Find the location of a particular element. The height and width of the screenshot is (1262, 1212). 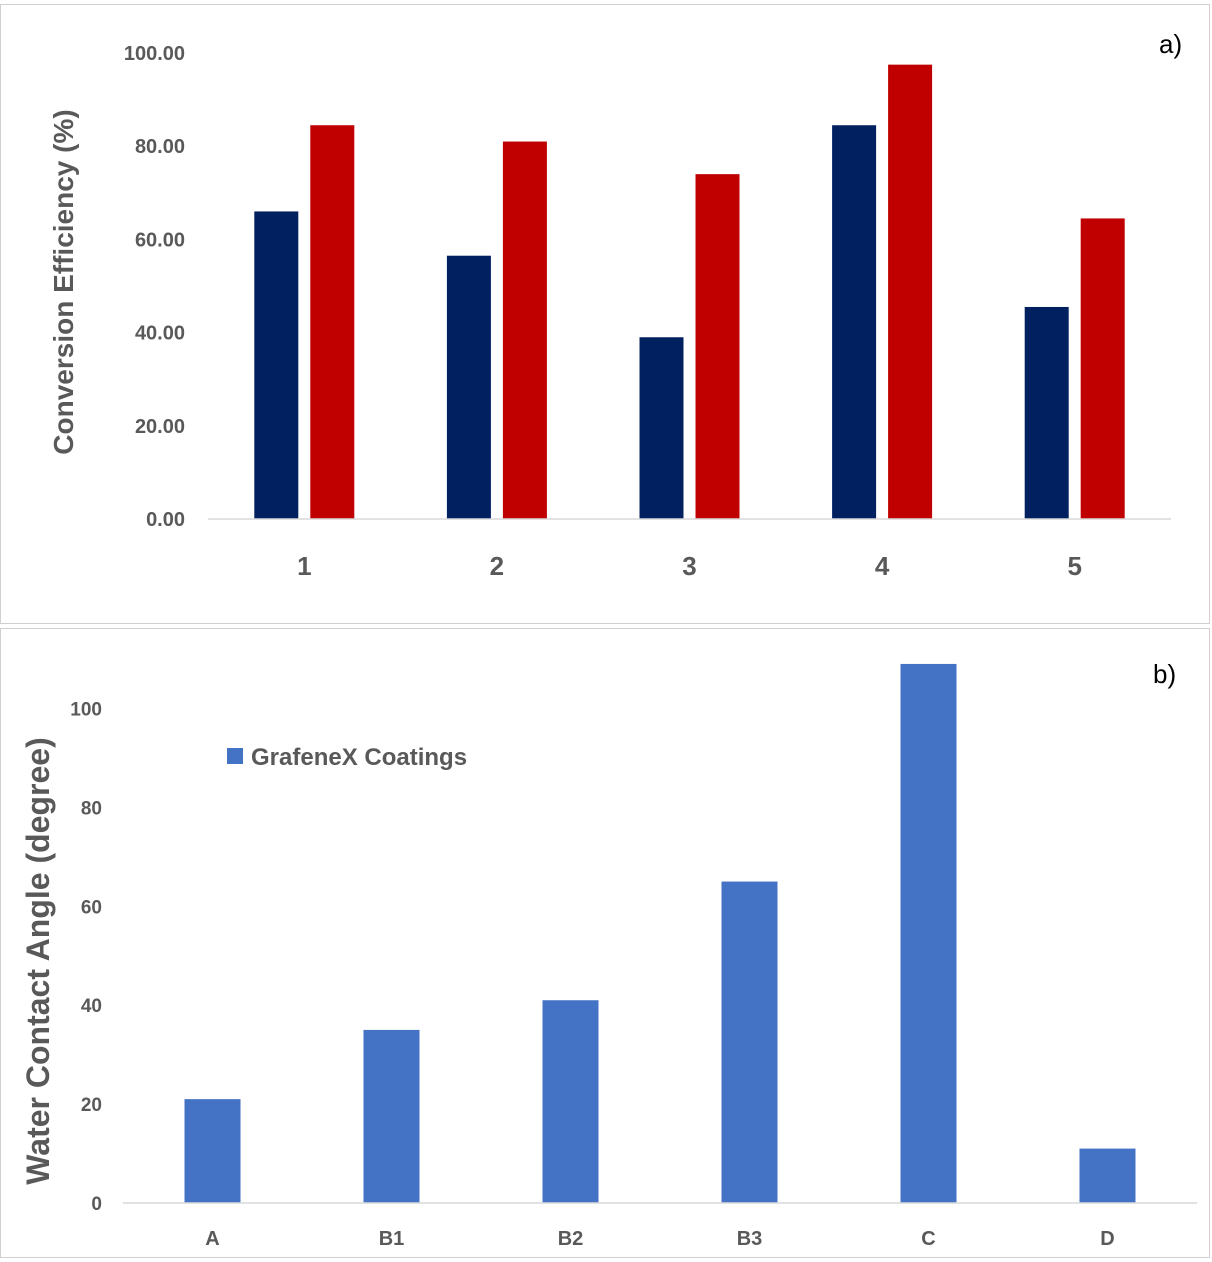

y-tick-label: 20.00 is located at coordinates (160, 427).